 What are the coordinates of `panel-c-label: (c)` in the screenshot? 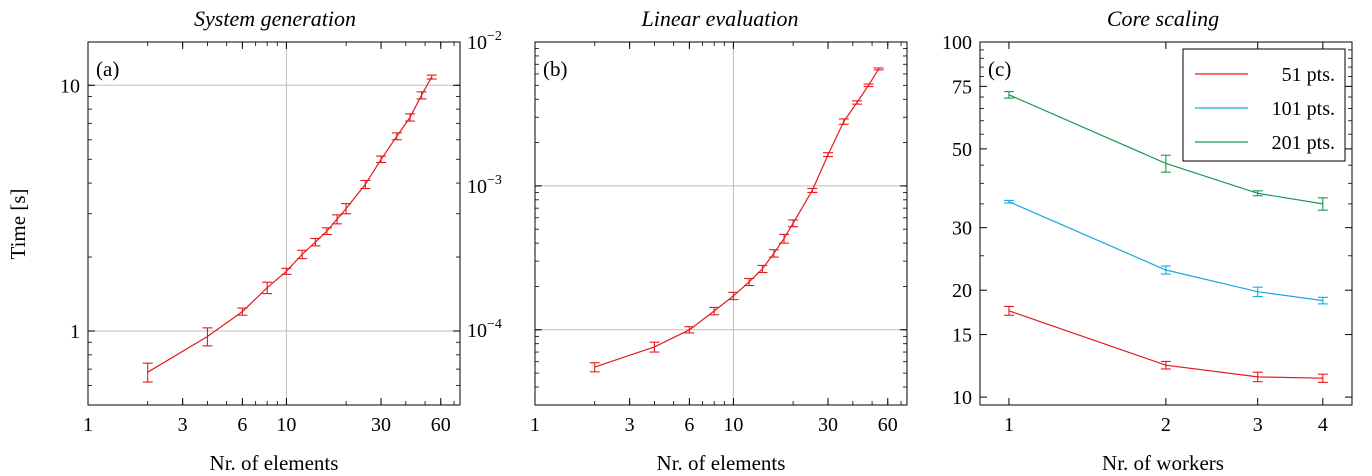 It's located at (999, 69).